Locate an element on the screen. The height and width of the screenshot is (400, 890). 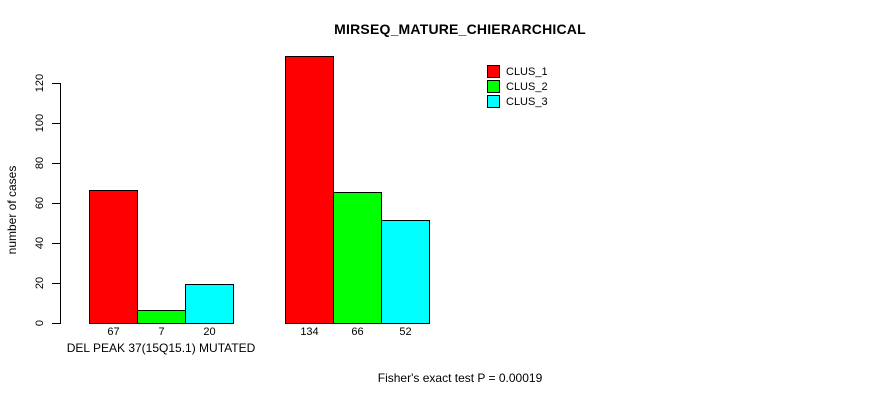
legend-label: CLUS_2 is located at coordinates (527, 86).